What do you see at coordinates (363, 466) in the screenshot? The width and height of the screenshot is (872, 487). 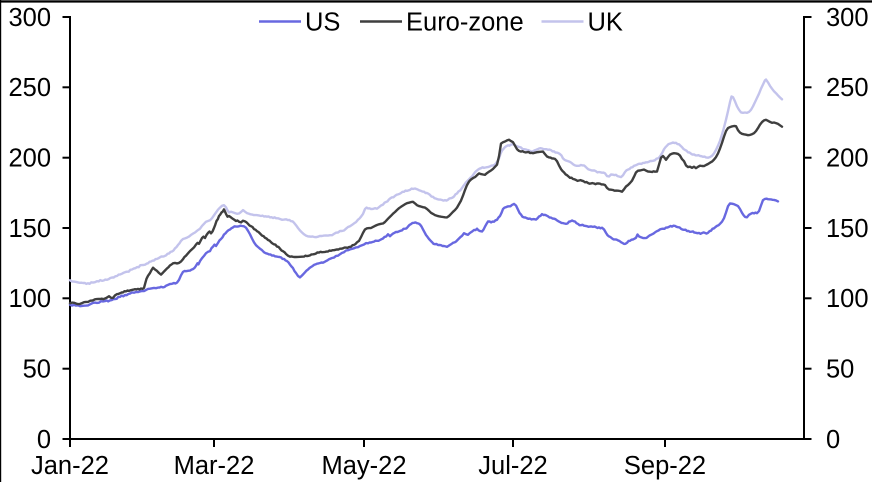 I see `svg-text: May-22` at bounding box center [363, 466].